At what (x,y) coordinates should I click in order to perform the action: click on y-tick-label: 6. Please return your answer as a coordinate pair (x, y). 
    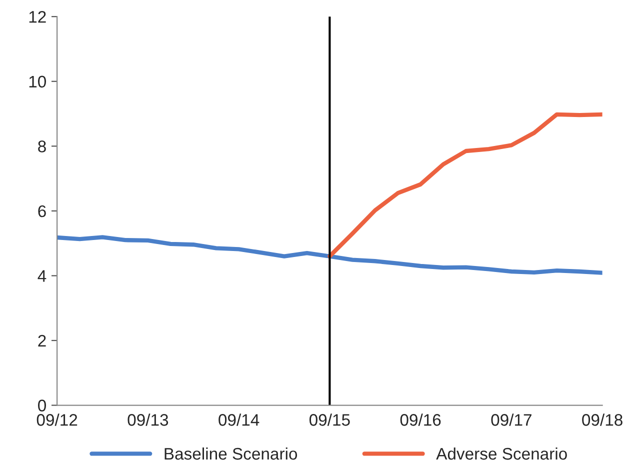
    Looking at the image, I should click on (42, 211).